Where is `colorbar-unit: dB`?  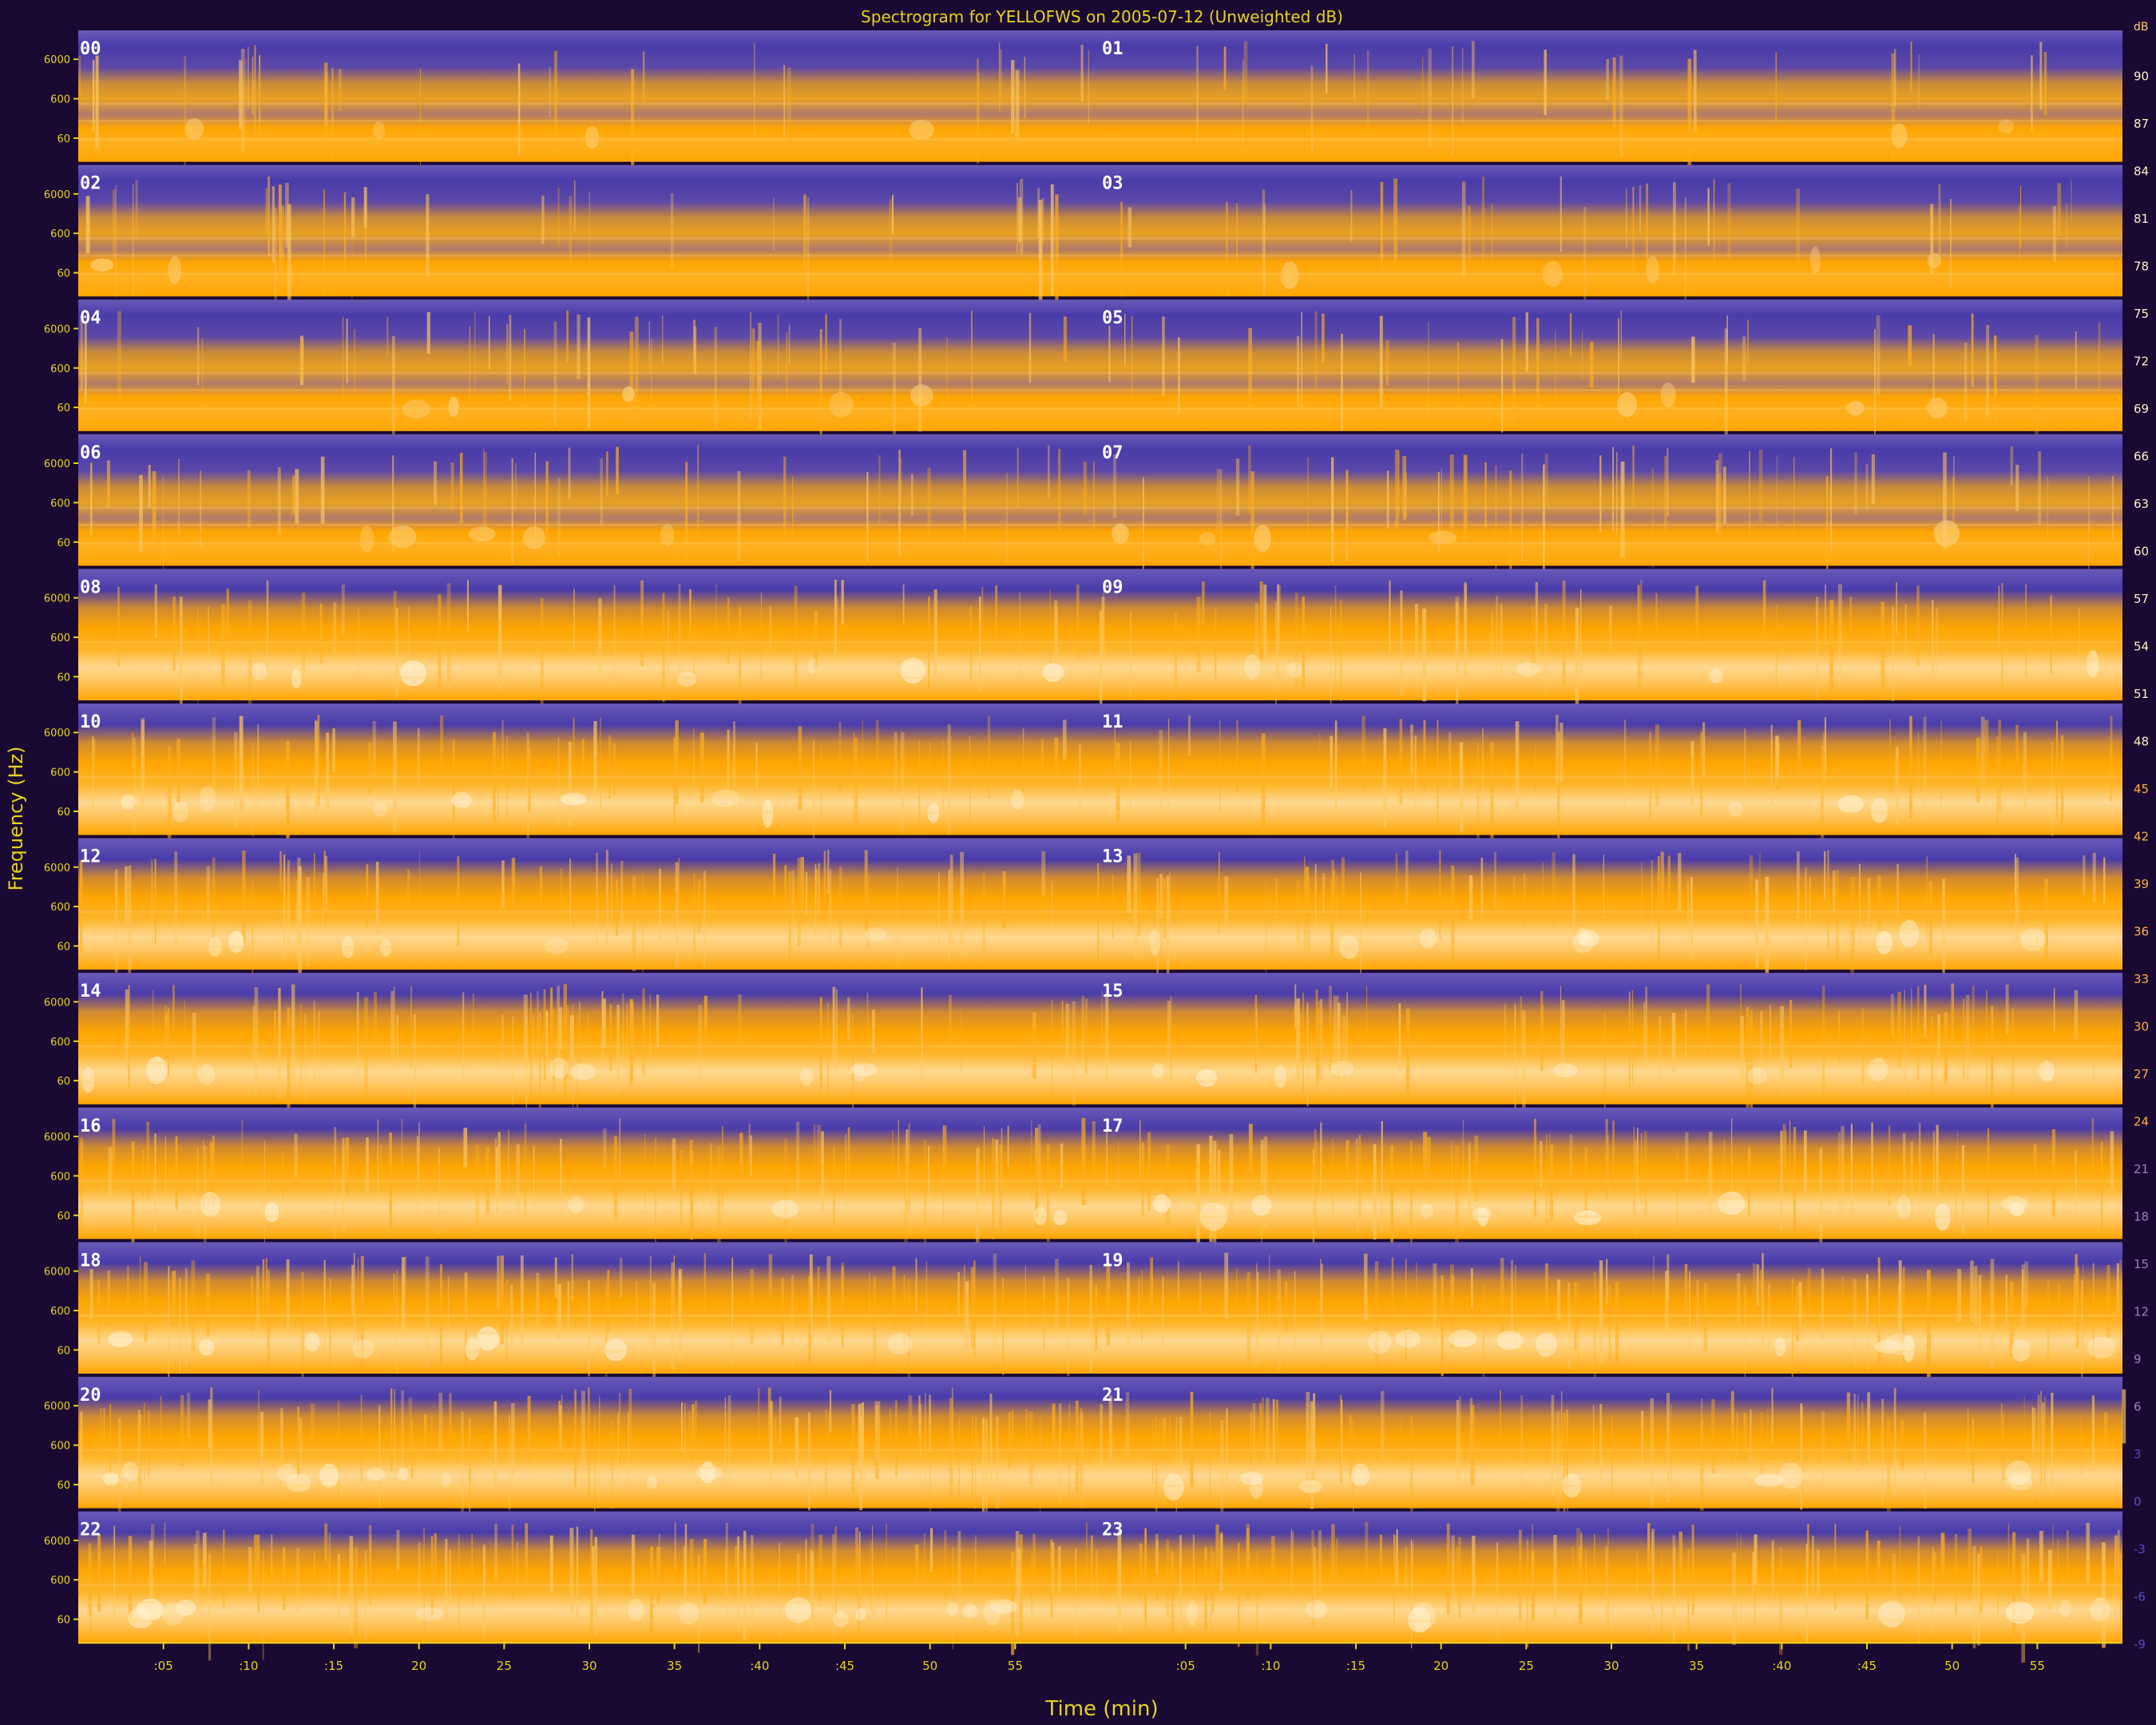
colorbar-unit: dB is located at coordinates (2141, 28).